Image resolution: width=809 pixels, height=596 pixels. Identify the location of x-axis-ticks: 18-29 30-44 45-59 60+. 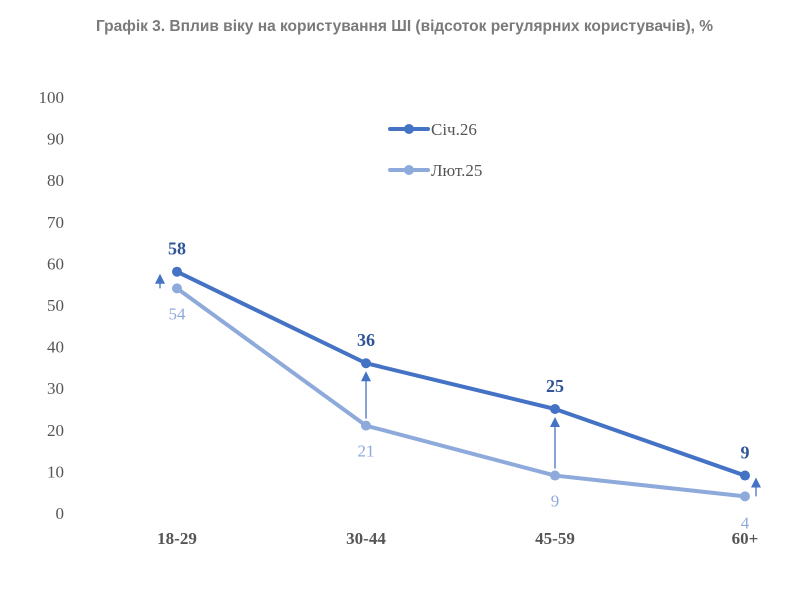
(457, 538).